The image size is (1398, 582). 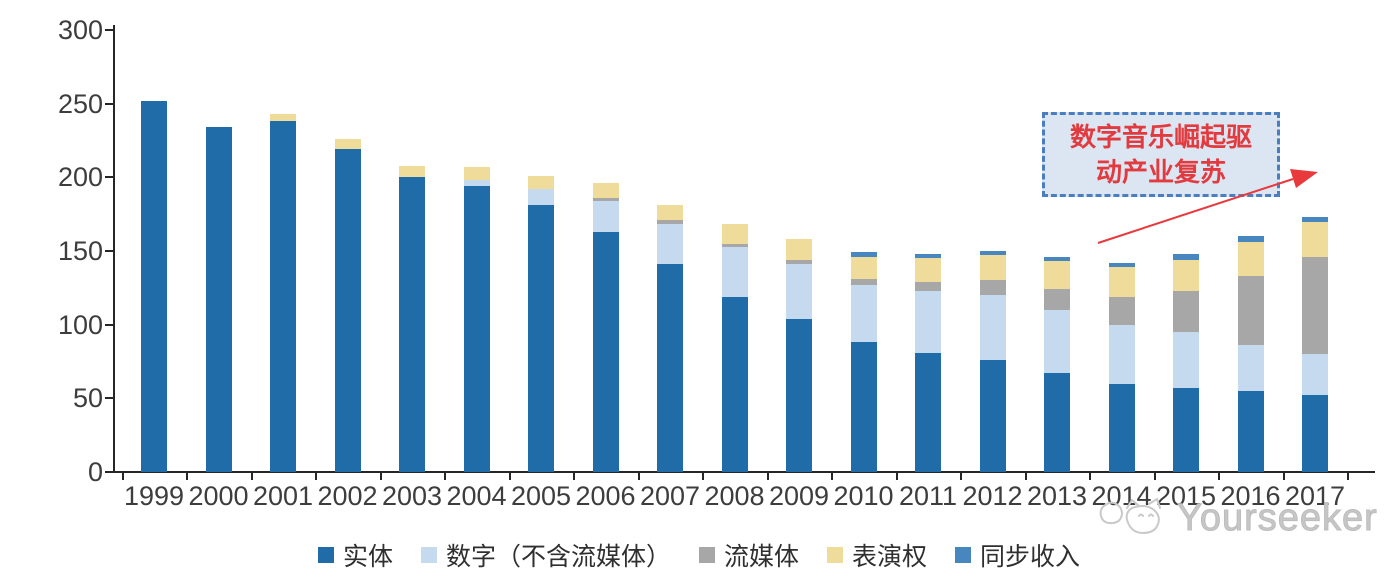 What do you see at coordinates (1186, 256) in the screenshot?
I see `bar-2015-sync-revenue` at bounding box center [1186, 256].